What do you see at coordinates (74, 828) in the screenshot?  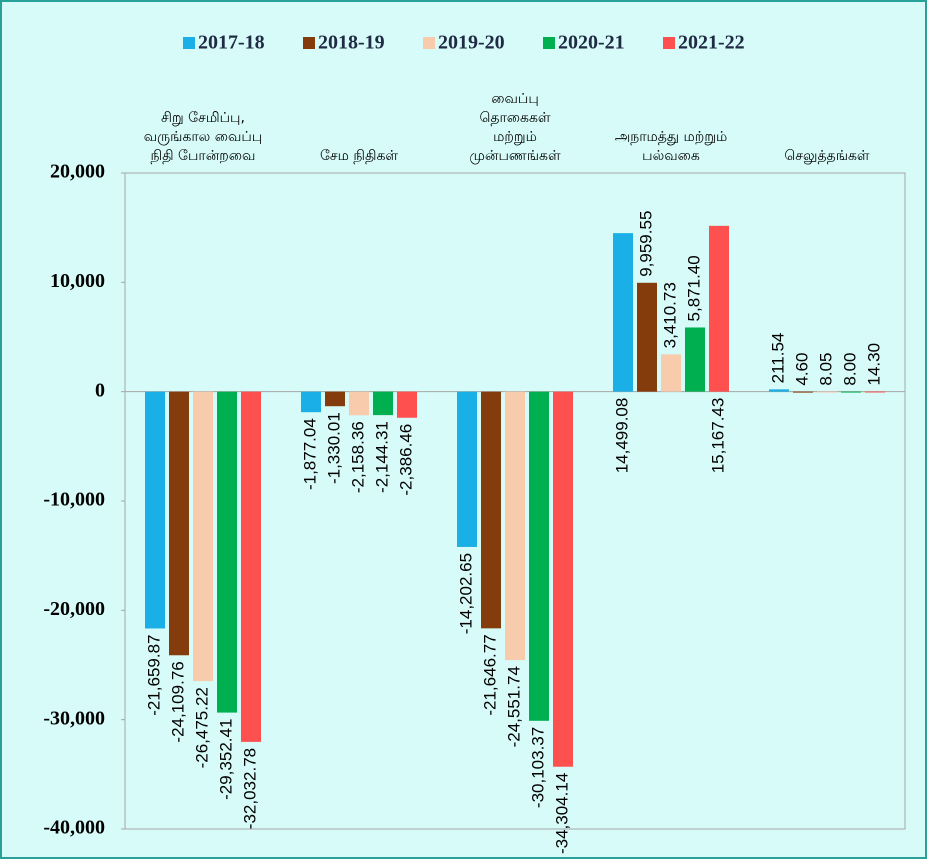 I see `y-tick-label: -40,000` at bounding box center [74, 828].